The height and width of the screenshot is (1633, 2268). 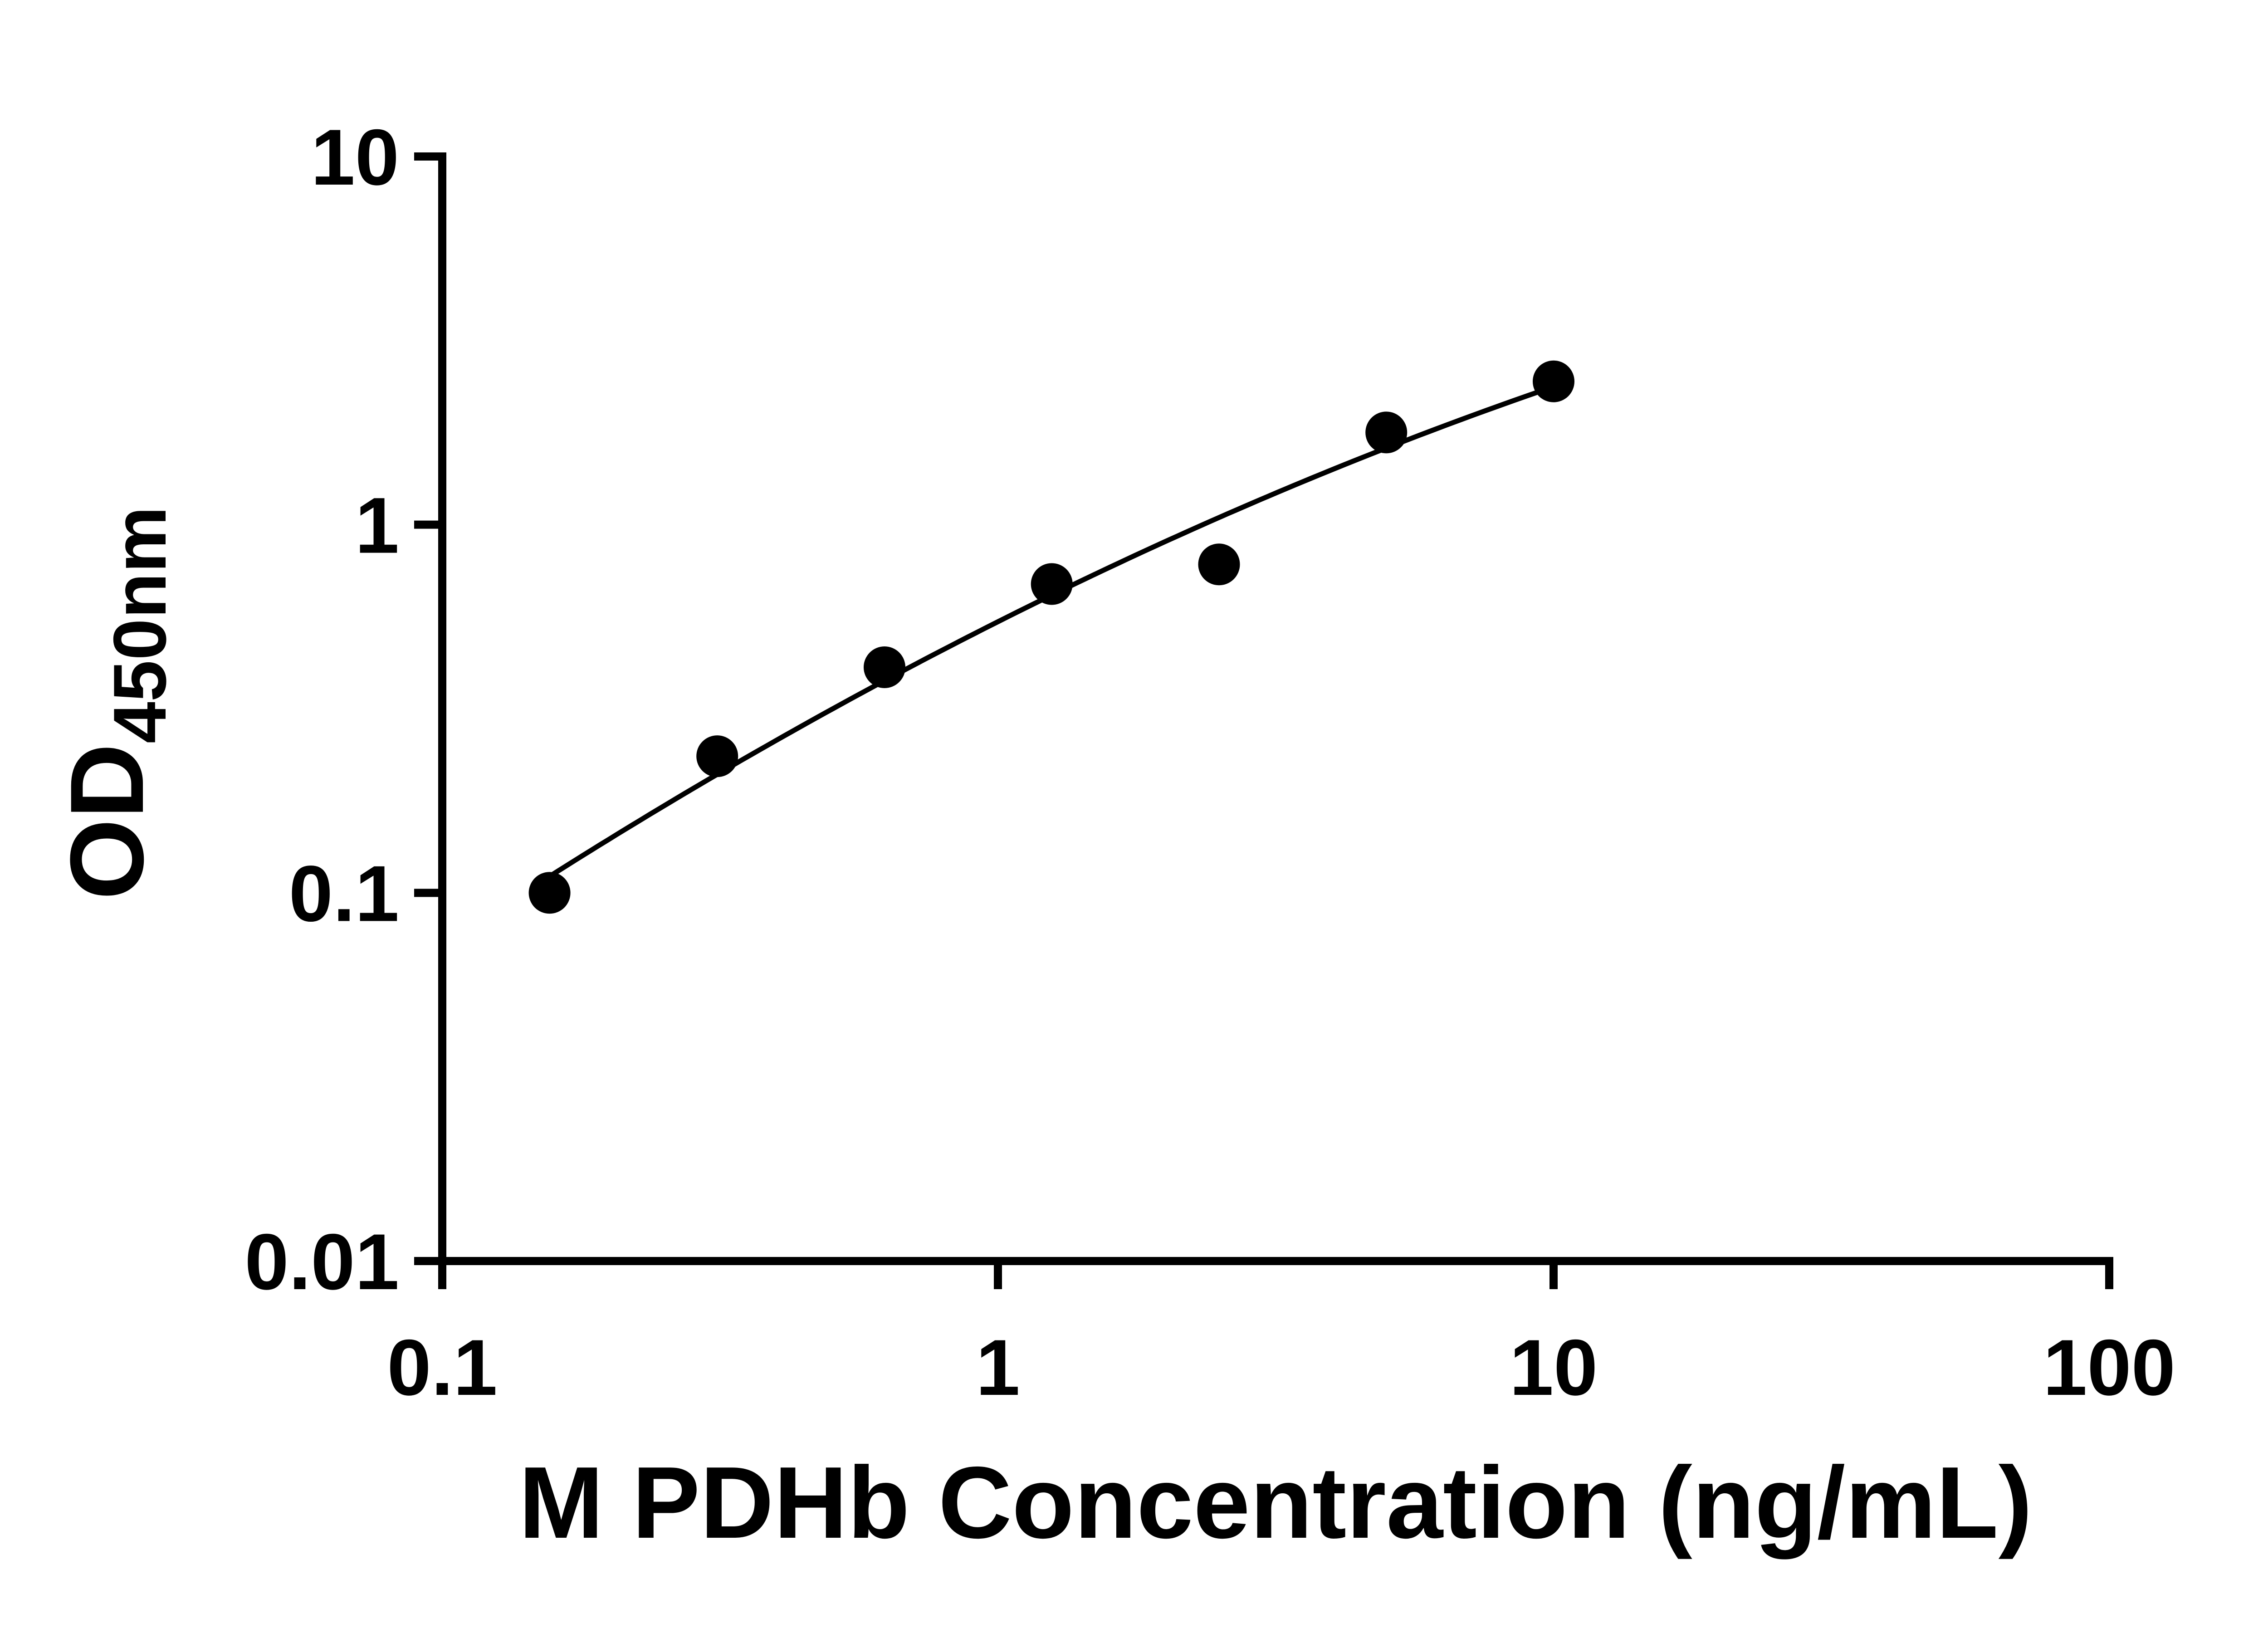 I want to click on x-tick-label: 10, so click(x=1554, y=1368).